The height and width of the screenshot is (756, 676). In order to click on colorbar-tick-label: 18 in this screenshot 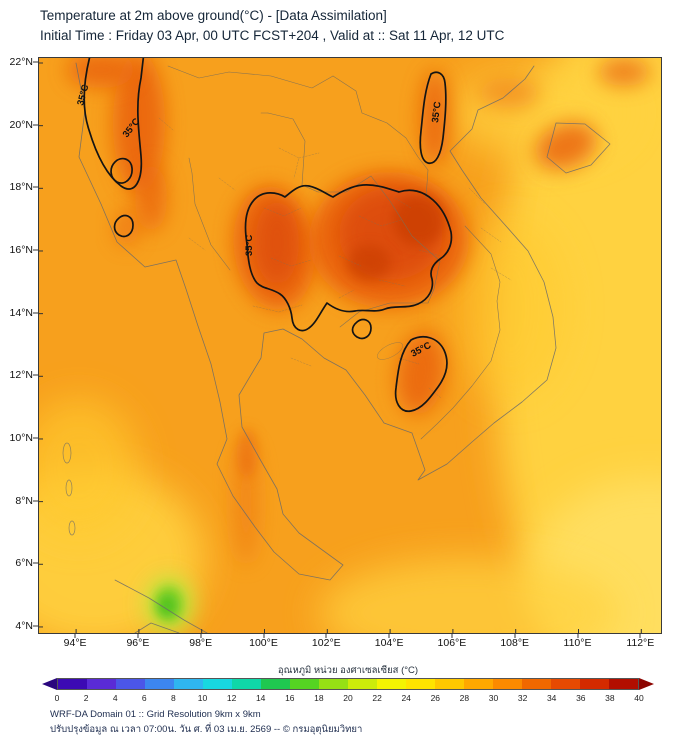, I will do `click(319, 698)`.